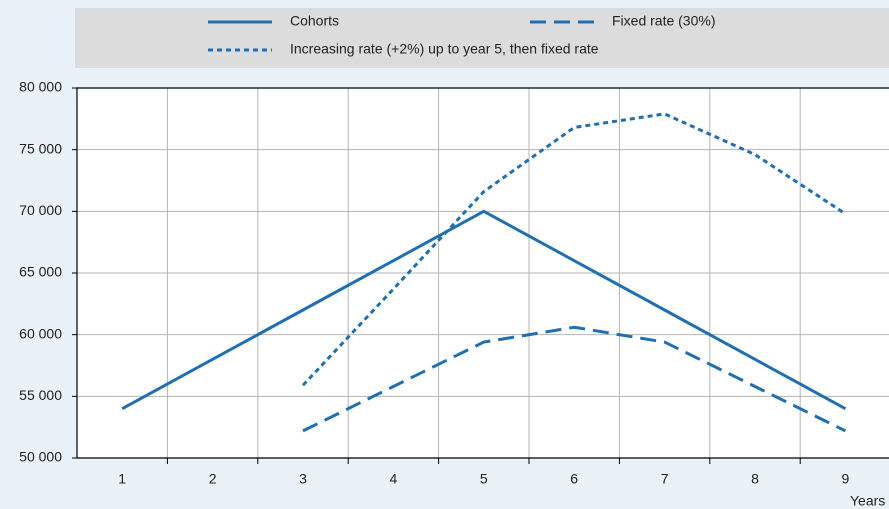 The width and height of the screenshot is (889, 509). I want to click on x-tick-label: 4, so click(394, 479).